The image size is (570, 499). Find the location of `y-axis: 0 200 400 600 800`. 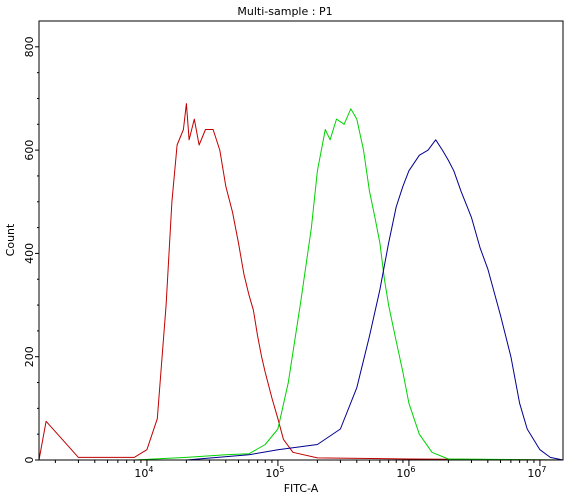

y-axis: 0 200 400 600 800 is located at coordinates (31, 250).